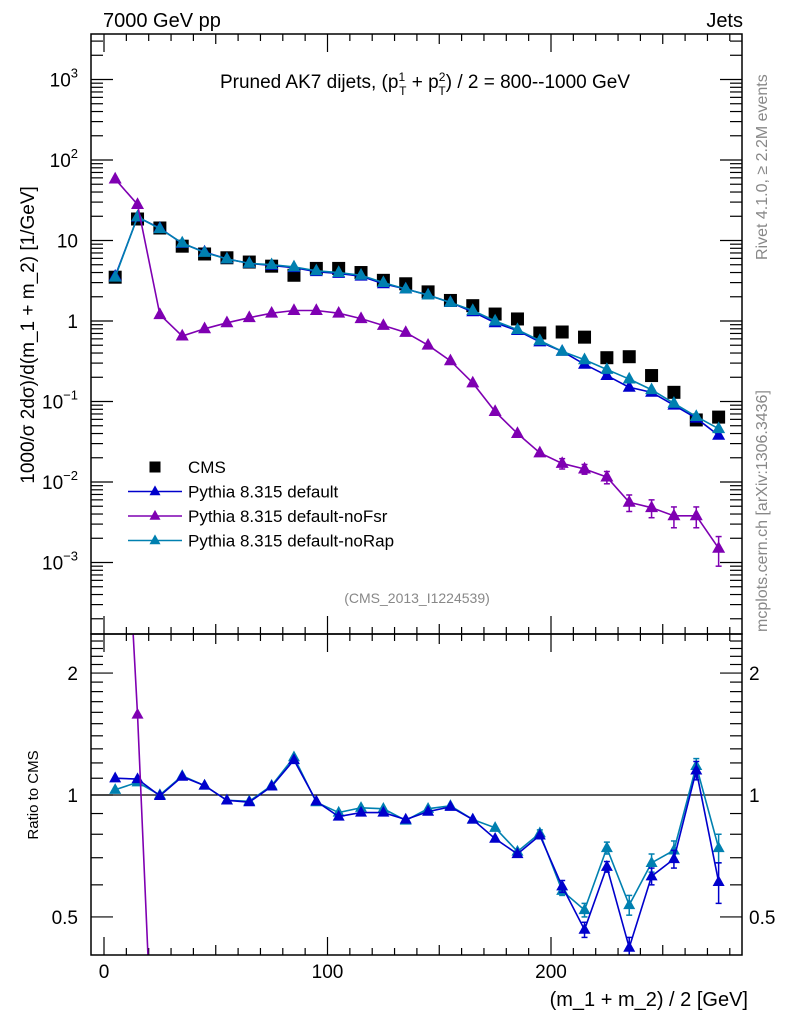  I want to click on legend-item: Pythia 8.315 default-noFsr, so click(258, 516).